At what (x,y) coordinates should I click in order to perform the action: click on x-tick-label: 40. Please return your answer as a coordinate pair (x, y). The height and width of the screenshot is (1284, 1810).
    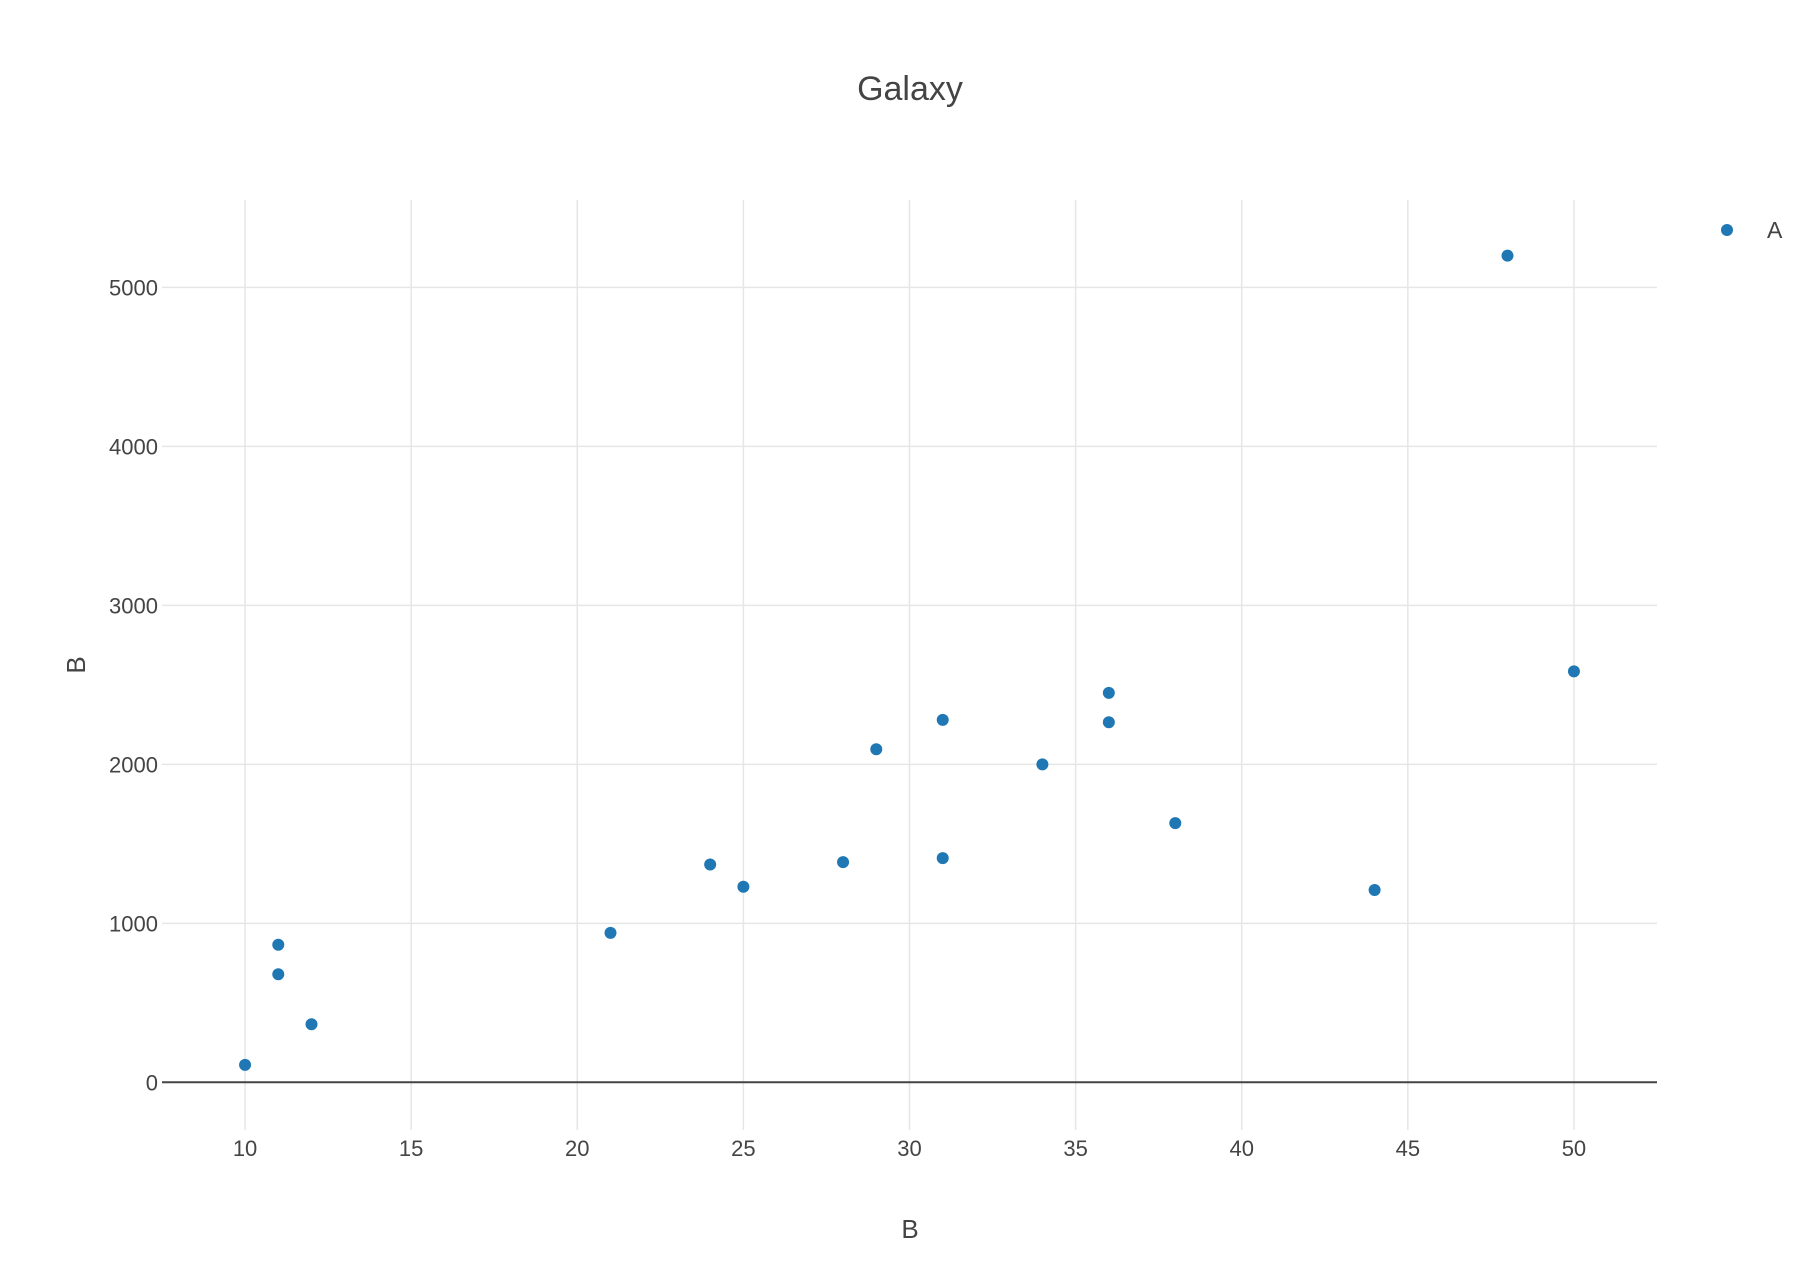
    Looking at the image, I should click on (1241, 1148).